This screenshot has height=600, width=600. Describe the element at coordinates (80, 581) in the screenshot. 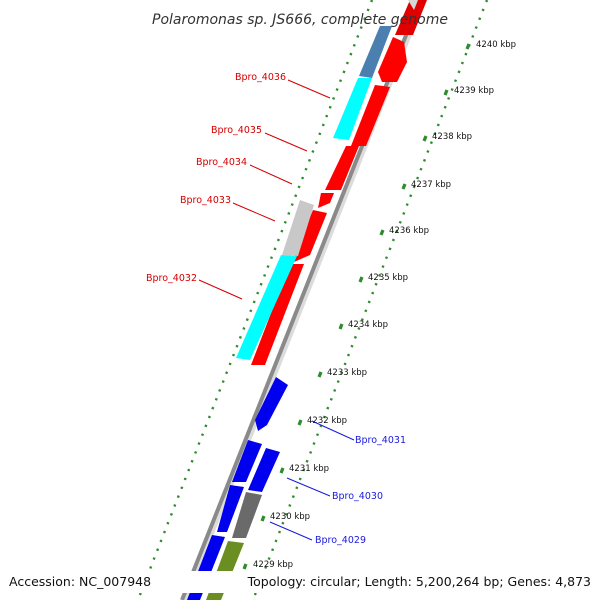

I see `accession-text: Accession: NC_007948` at that location.